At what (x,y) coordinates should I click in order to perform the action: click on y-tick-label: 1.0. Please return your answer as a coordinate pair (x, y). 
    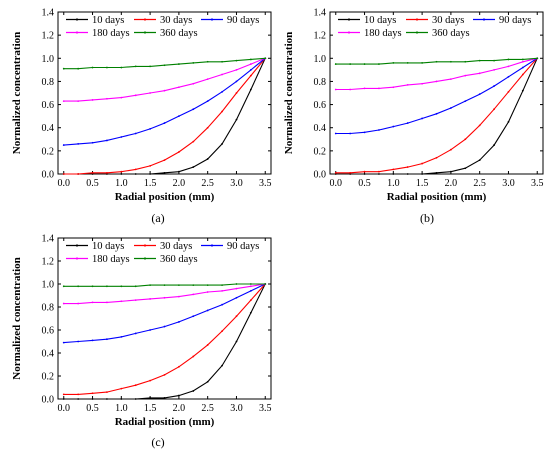
    Looking at the image, I should click on (320, 59).